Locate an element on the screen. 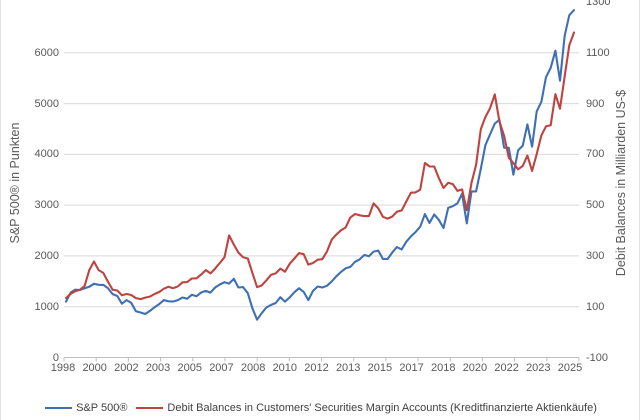 Image resolution: width=640 pixels, height=420 pixels. left-axis-tick-label: 6000 is located at coordinates (46, 52).